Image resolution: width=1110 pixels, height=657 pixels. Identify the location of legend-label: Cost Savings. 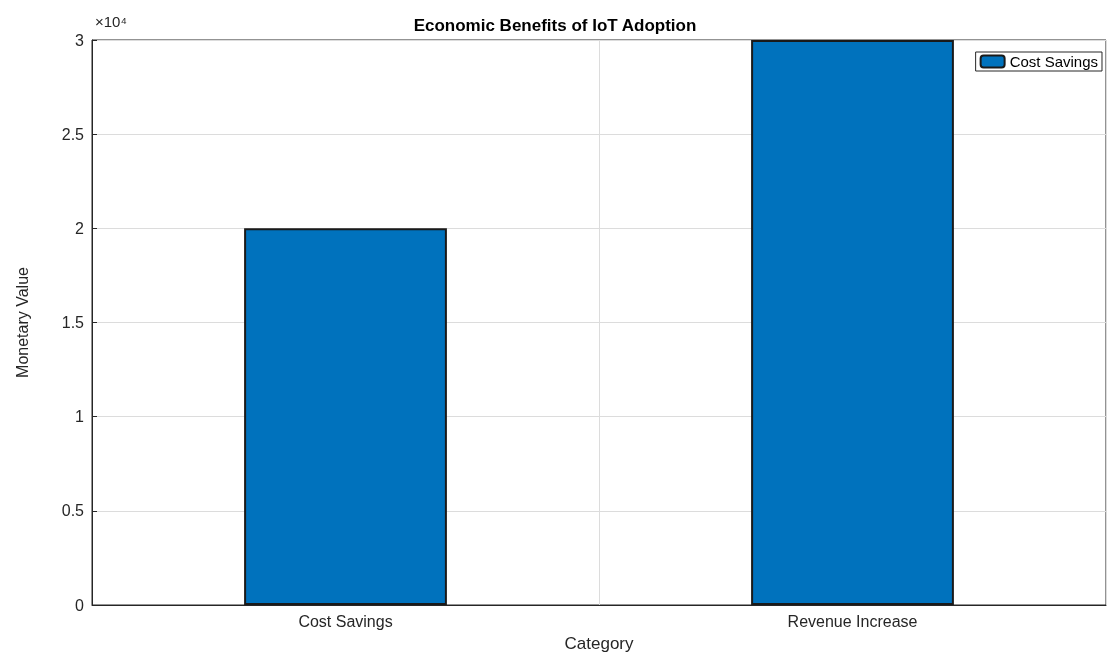
(1053, 61).